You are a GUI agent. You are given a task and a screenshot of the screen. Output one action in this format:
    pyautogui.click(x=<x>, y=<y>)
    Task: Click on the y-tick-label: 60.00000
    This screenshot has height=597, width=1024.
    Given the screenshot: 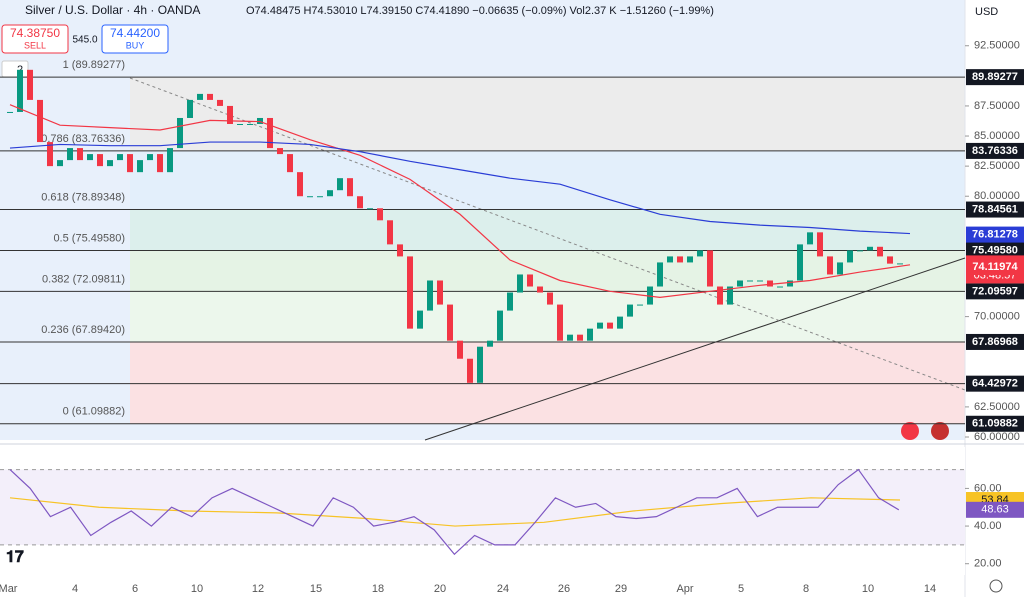 What is the action you would take?
    pyautogui.click(x=997, y=437)
    